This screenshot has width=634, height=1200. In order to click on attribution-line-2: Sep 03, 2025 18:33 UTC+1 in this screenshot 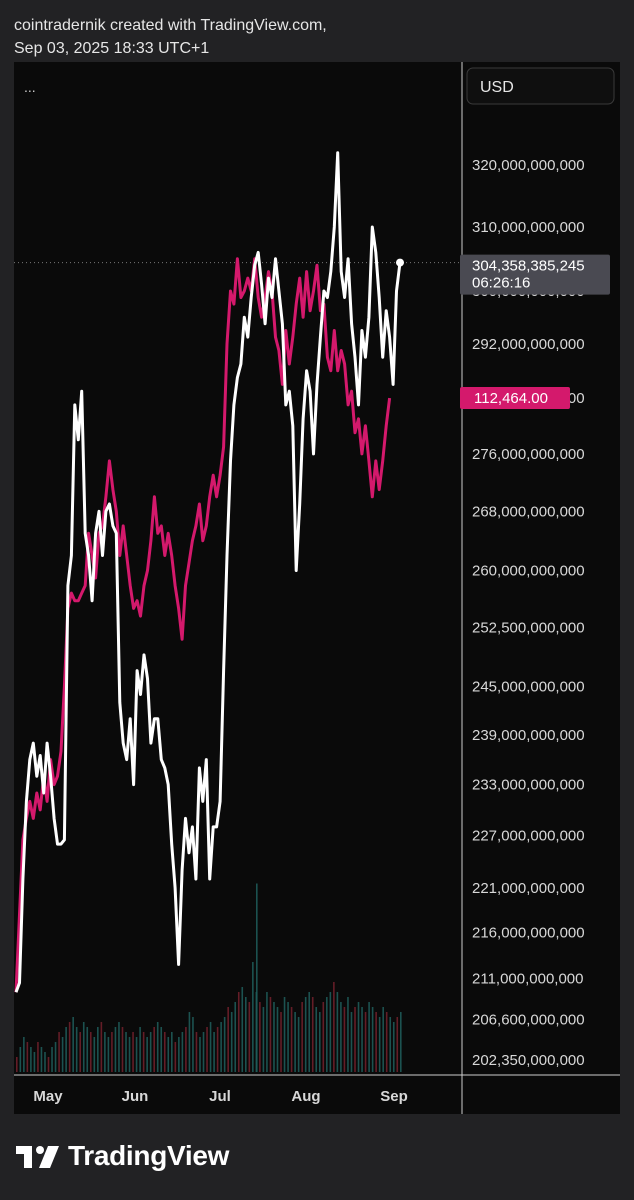, I will do `click(112, 48)`.